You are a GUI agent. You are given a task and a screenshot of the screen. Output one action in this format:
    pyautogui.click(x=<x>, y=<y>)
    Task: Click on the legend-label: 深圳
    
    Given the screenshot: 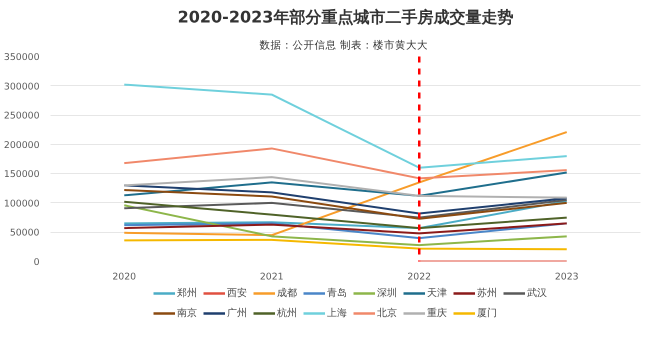 What is the action you would take?
    pyautogui.click(x=387, y=293)
    